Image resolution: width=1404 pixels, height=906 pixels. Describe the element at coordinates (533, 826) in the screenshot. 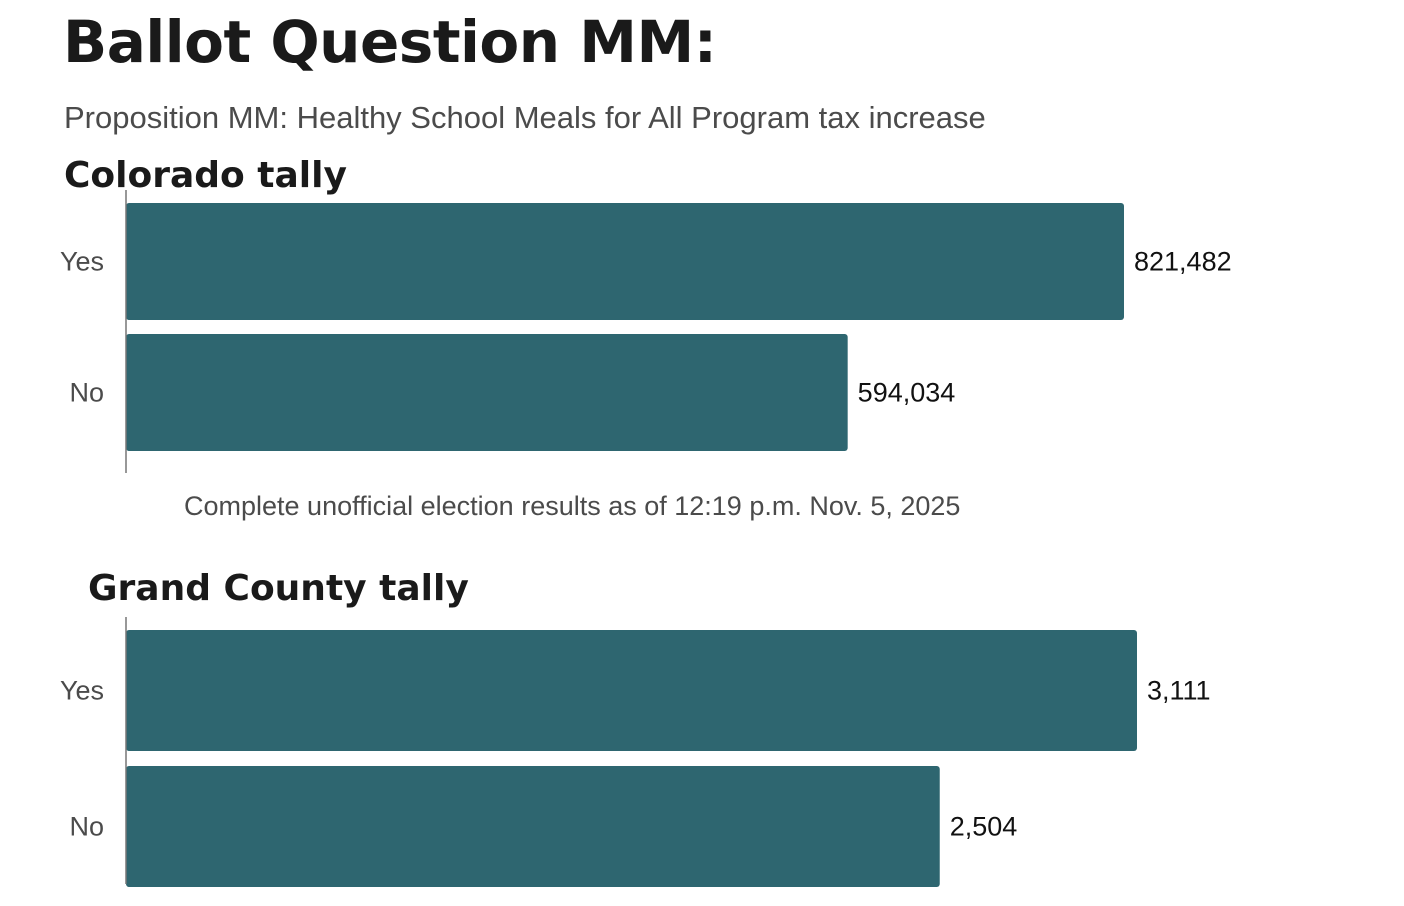

I see `grand-county-bar-no` at that location.